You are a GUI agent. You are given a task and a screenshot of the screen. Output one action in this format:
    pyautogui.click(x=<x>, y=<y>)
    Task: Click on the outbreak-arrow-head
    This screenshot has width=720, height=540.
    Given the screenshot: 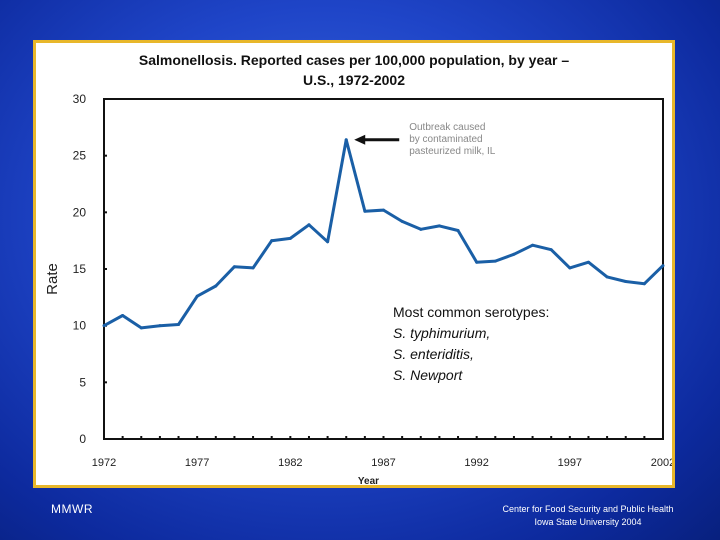 What is the action you would take?
    pyautogui.click(x=360, y=139)
    